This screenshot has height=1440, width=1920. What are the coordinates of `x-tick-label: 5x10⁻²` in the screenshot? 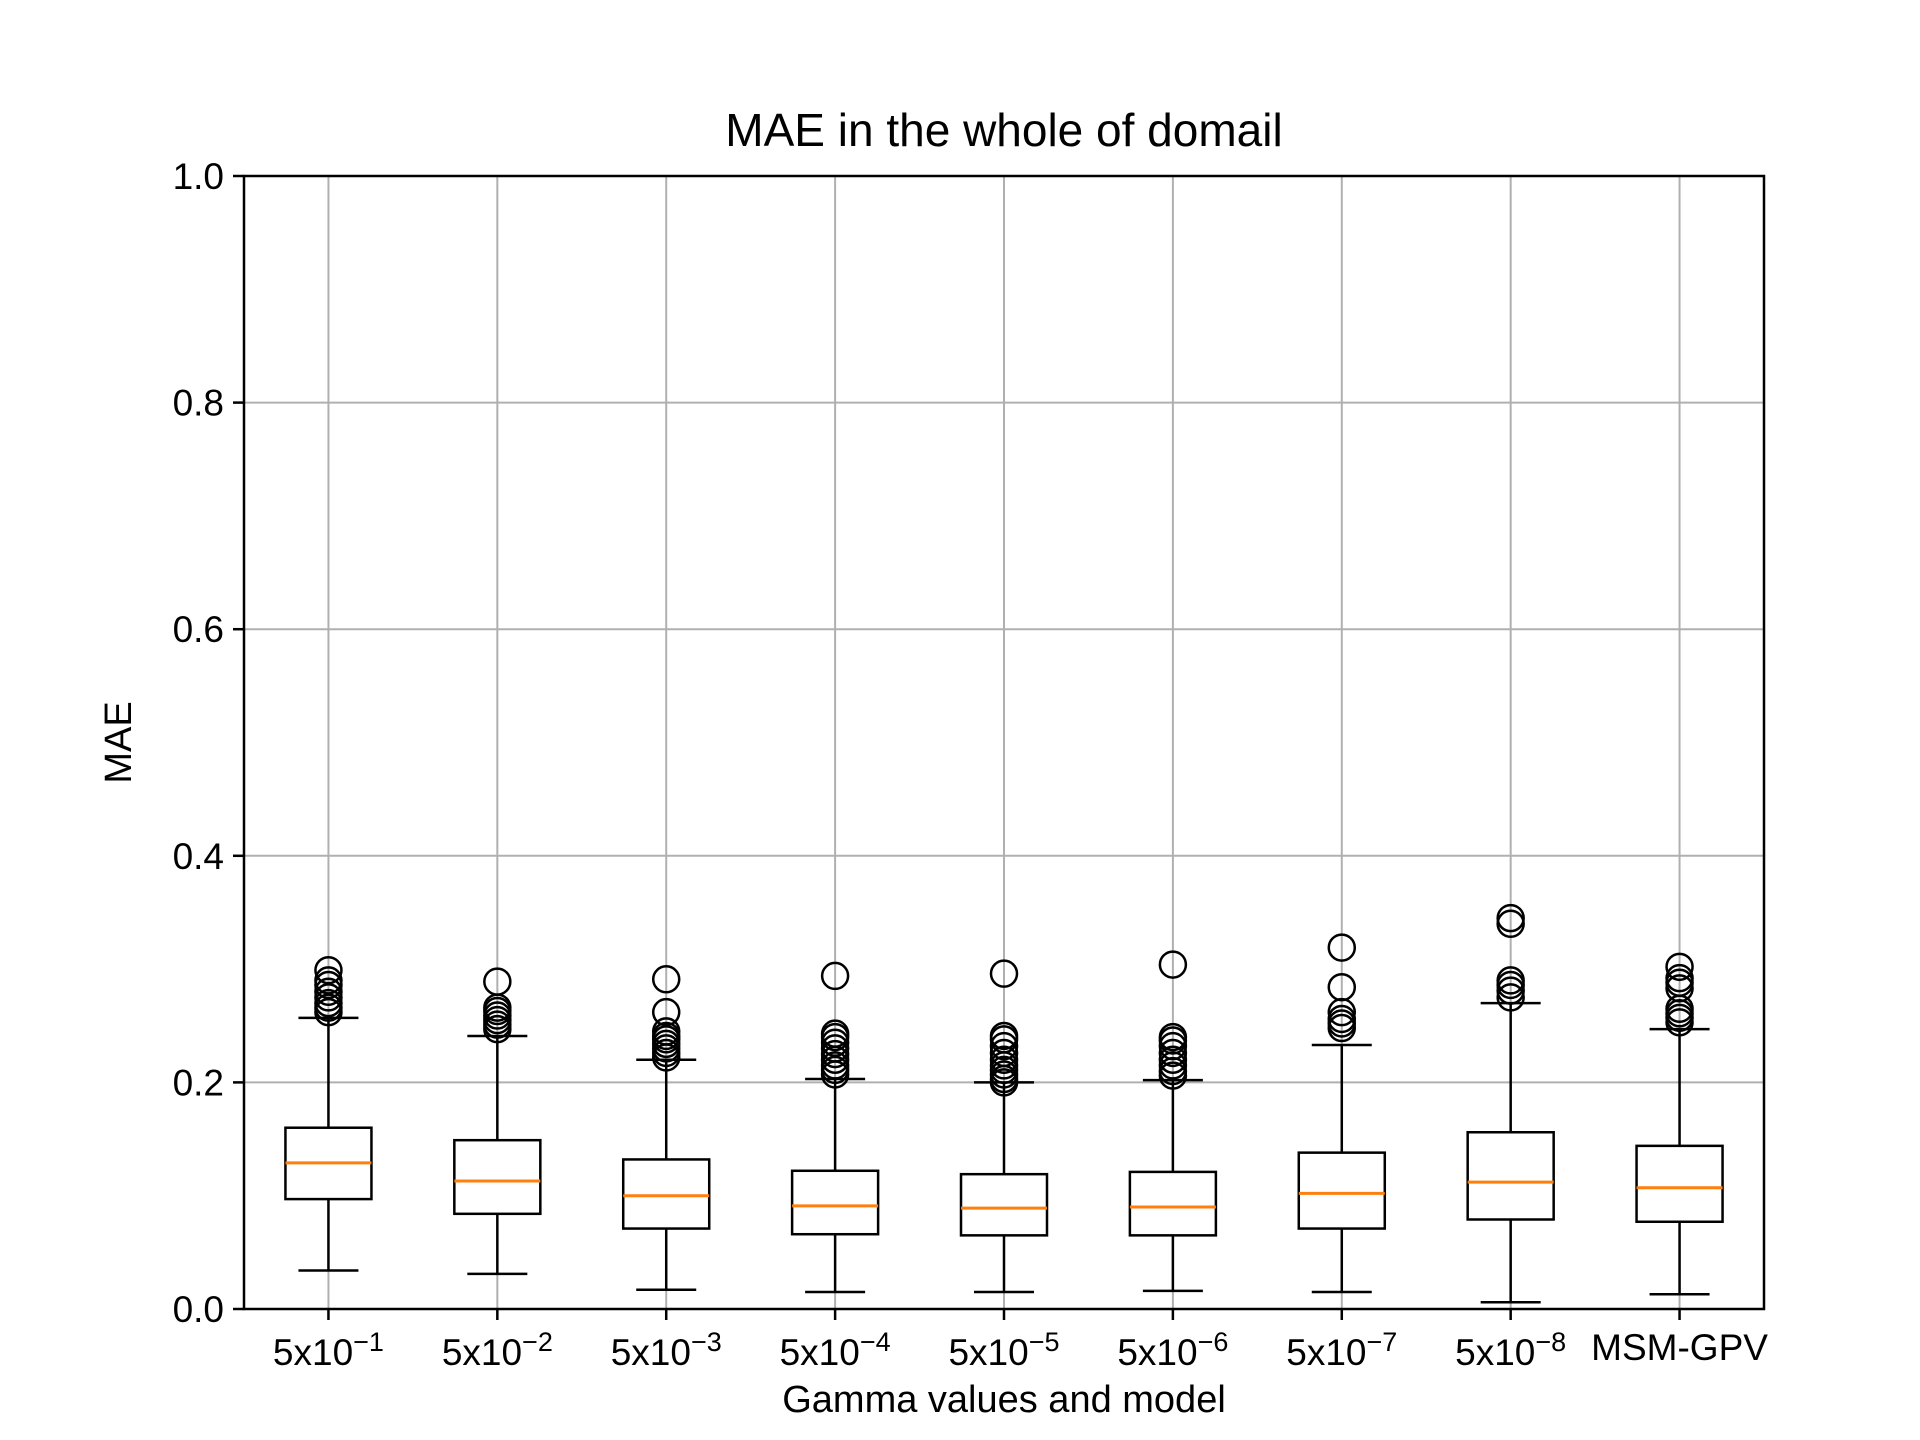 It's located at (497, 1350).